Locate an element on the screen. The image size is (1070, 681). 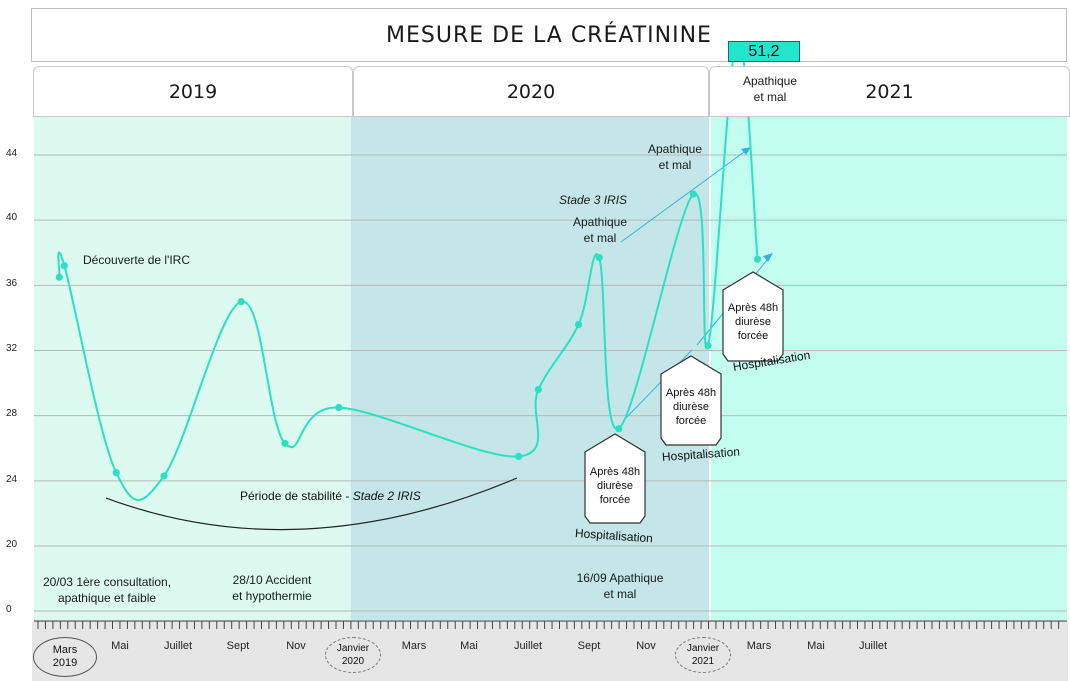
peak-value-badge: 51,2 is located at coordinates (764, 51).